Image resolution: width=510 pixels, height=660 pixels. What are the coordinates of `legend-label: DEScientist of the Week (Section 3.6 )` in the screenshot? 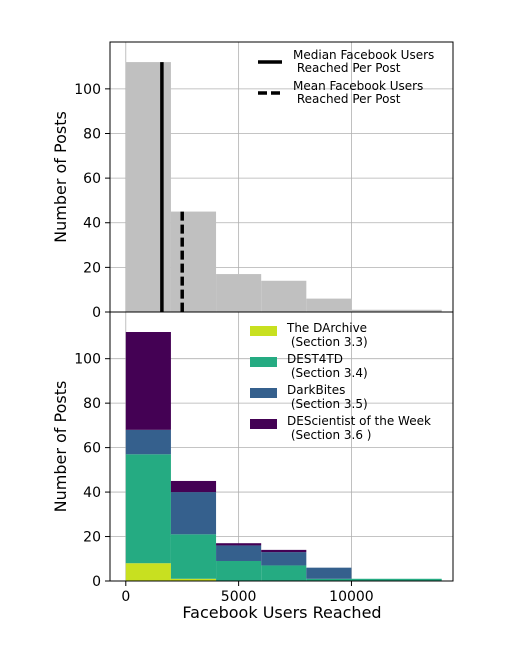 It's located at (359, 428).